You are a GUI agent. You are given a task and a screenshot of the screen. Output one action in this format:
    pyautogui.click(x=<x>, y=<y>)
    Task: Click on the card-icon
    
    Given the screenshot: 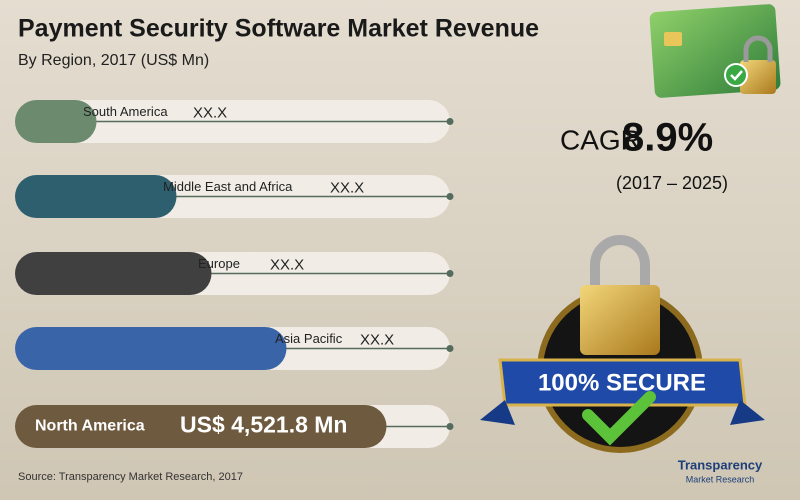 What is the action you would take?
    pyautogui.click(x=715, y=51)
    